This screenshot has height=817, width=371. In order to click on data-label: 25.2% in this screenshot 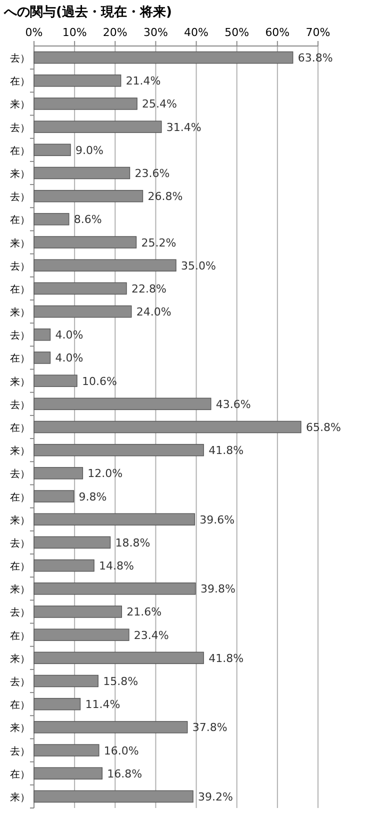, I will do `click(158, 243)`.